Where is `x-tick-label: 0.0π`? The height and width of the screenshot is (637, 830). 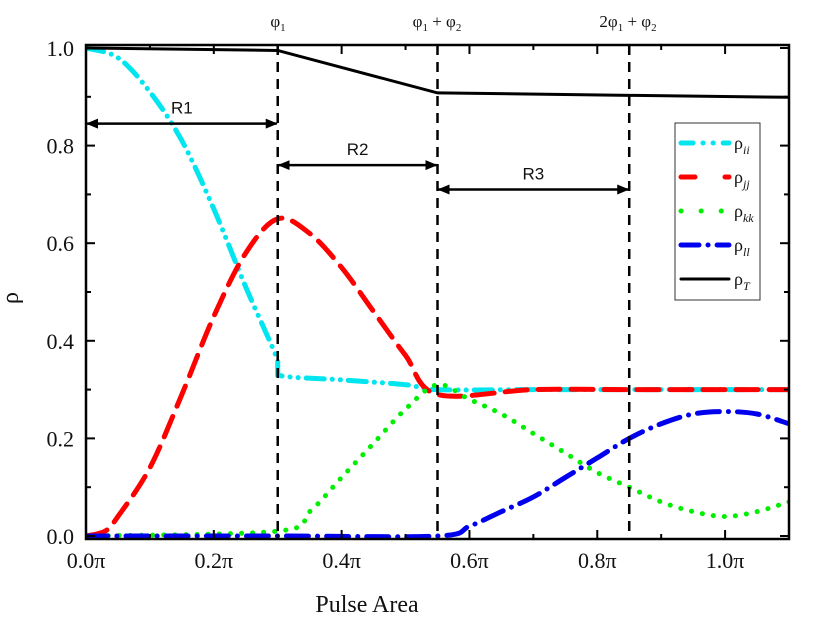 x-tick-label: 0.0π is located at coordinates (86, 560).